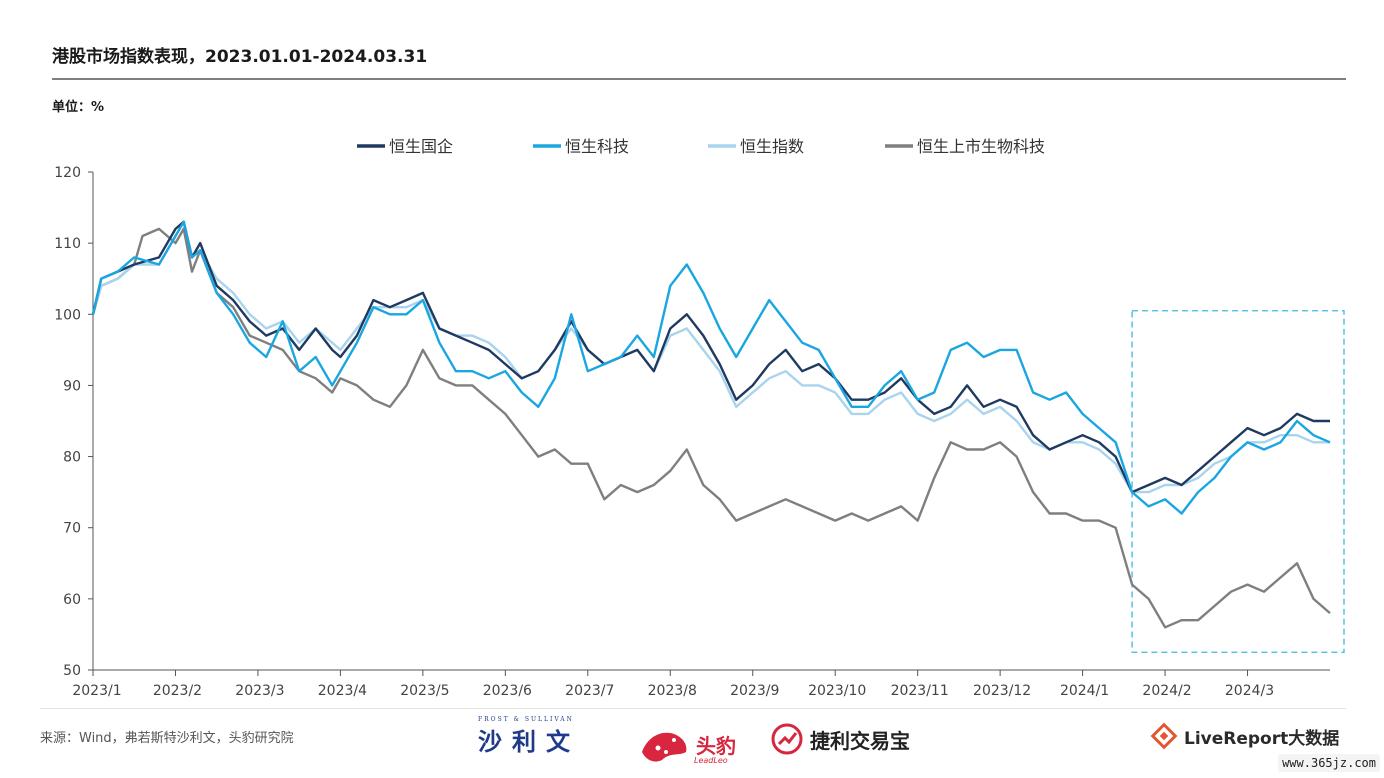  Describe the element at coordinates (787, 739) in the screenshot. I see `trend-circle-icon` at that location.